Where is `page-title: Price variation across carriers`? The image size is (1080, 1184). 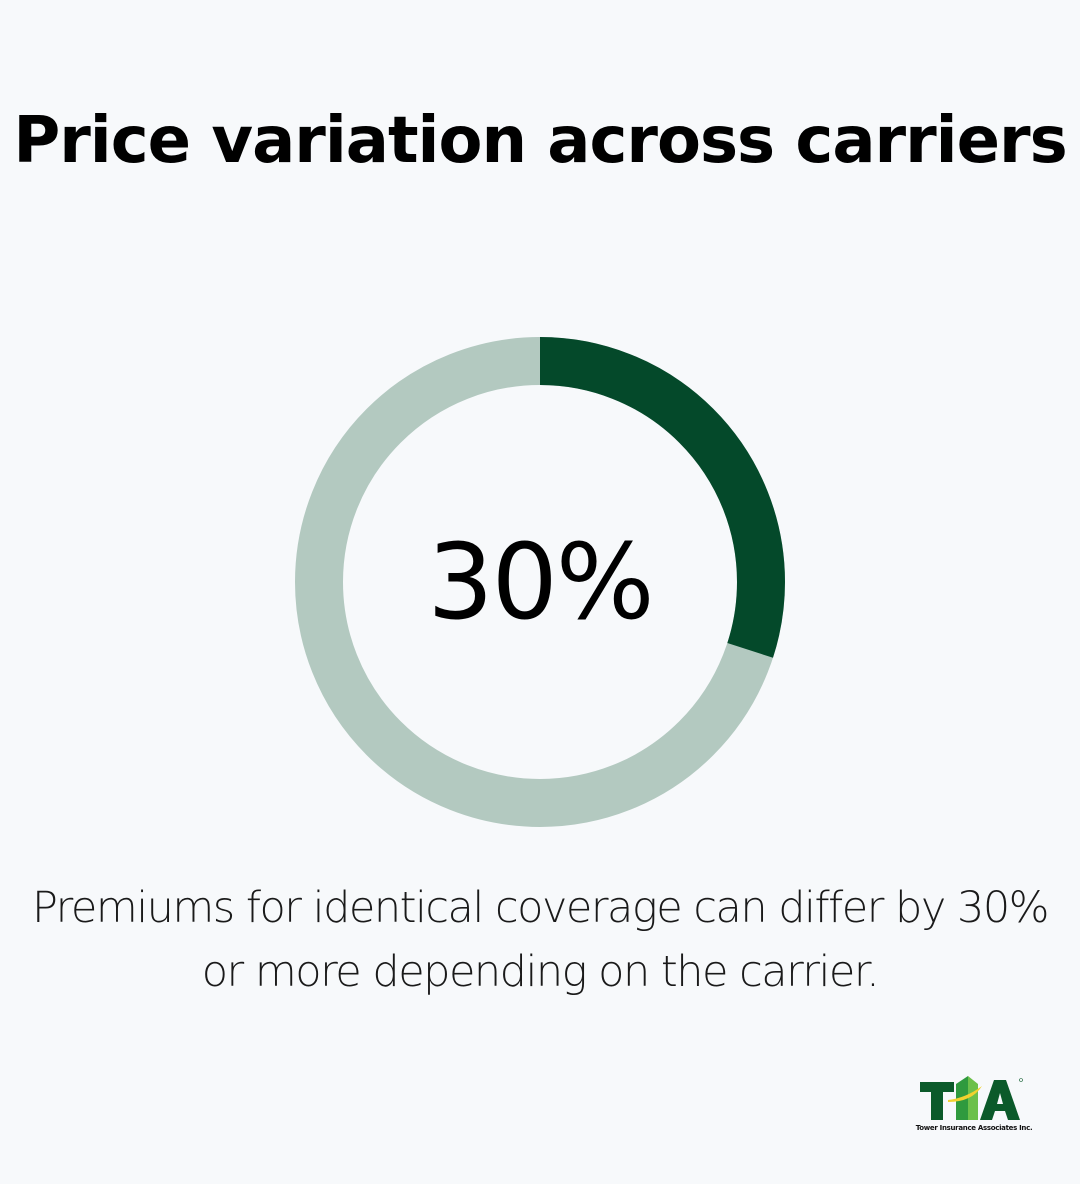
page-title: Price variation across carriers is located at coordinates (540, 141).